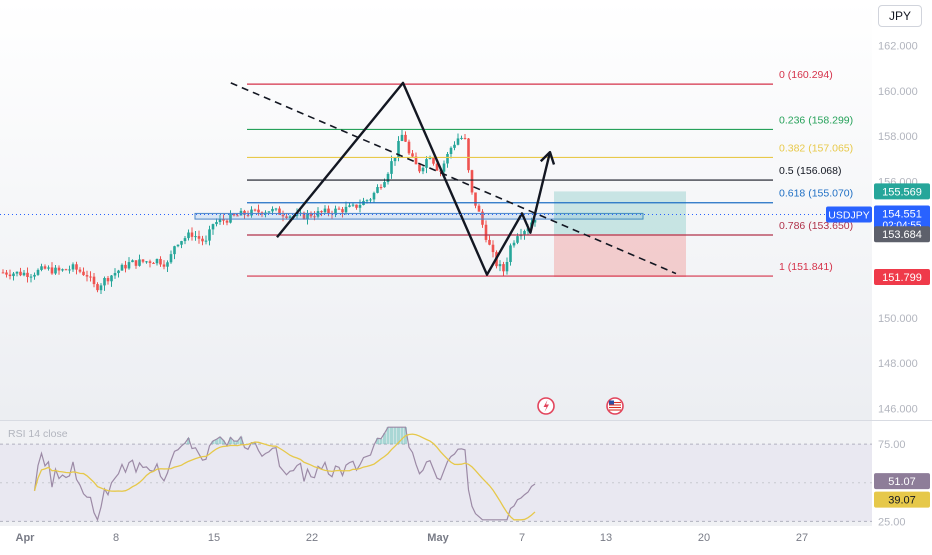 This screenshot has height=555, width=932. Describe the element at coordinates (816, 194) in the screenshot. I see `fib-level-label: 0.618 (155.070)` at that location.